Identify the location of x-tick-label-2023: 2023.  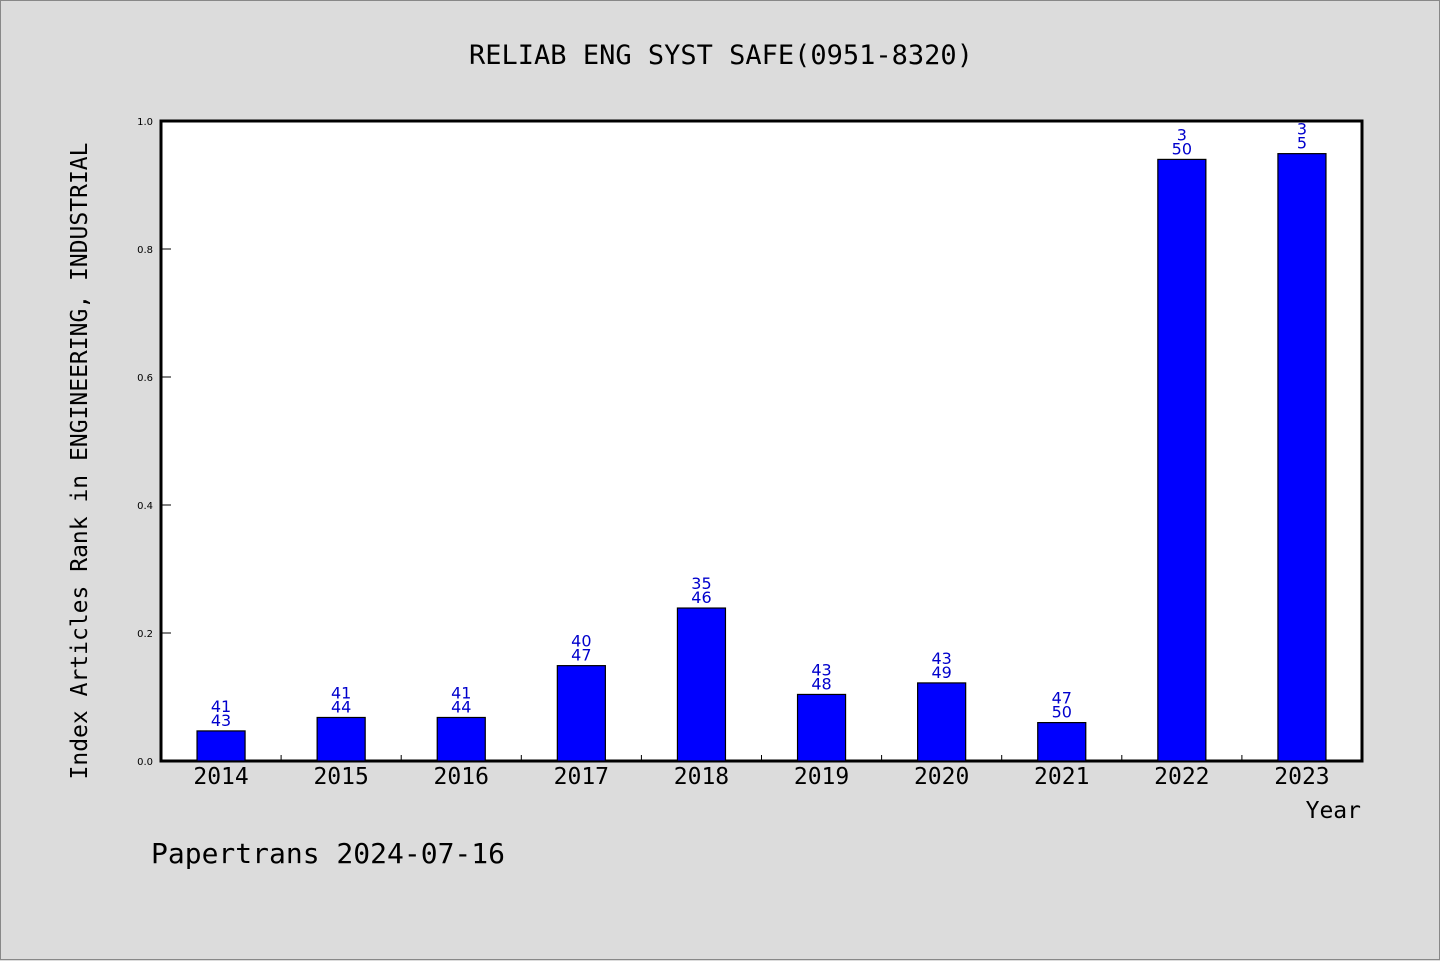
(1301, 777).